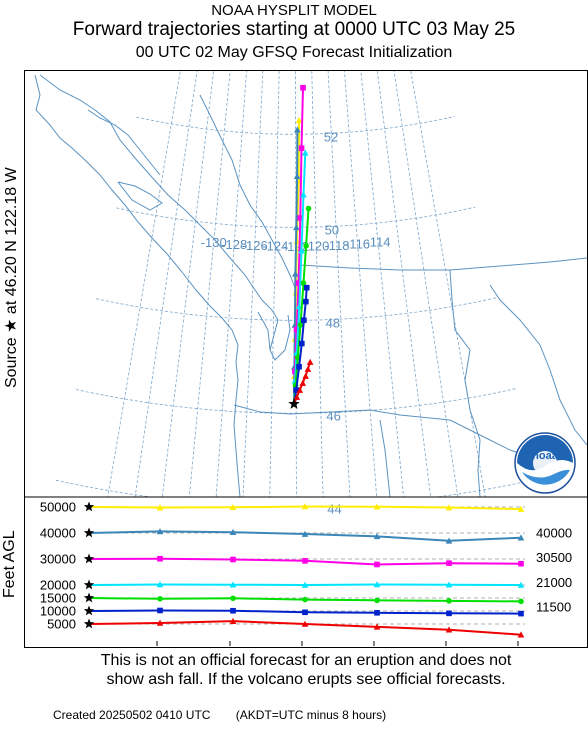 Image resolution: width=588 pixels, height=730 pixels. What do you see at coordinates (337, 643) in the screenshot?
I see `time-axis-ticks: 010203040506` at bounding box center [337, 643].